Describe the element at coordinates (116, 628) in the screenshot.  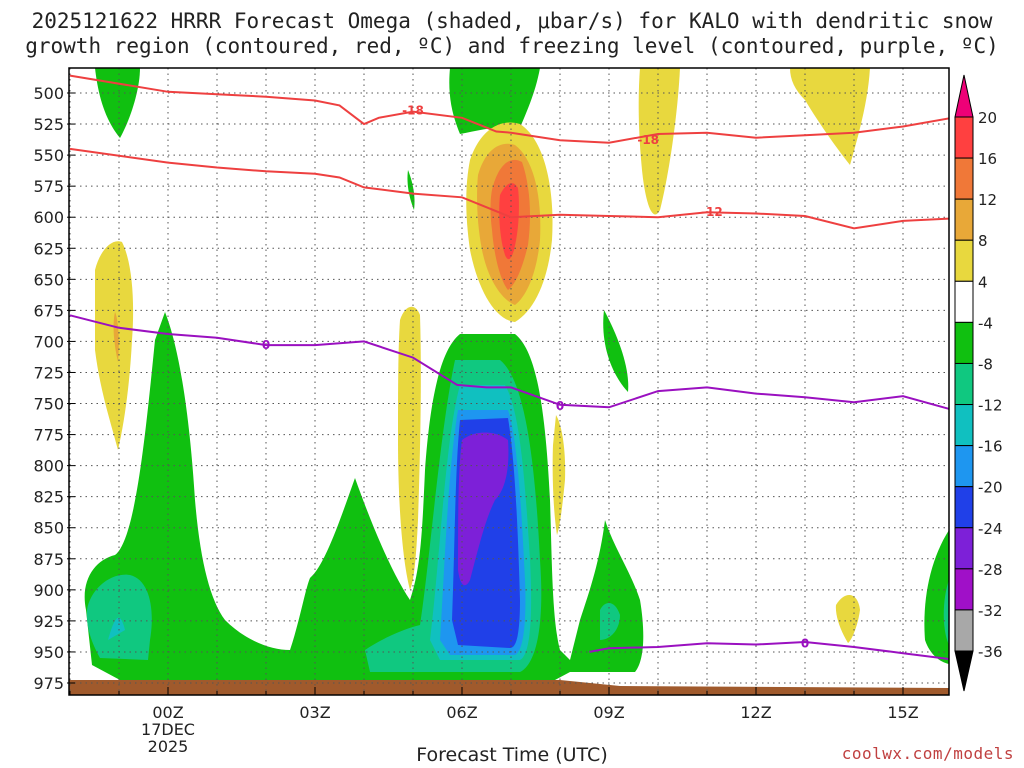
I see `omega-shade-negative-12b` at that location.